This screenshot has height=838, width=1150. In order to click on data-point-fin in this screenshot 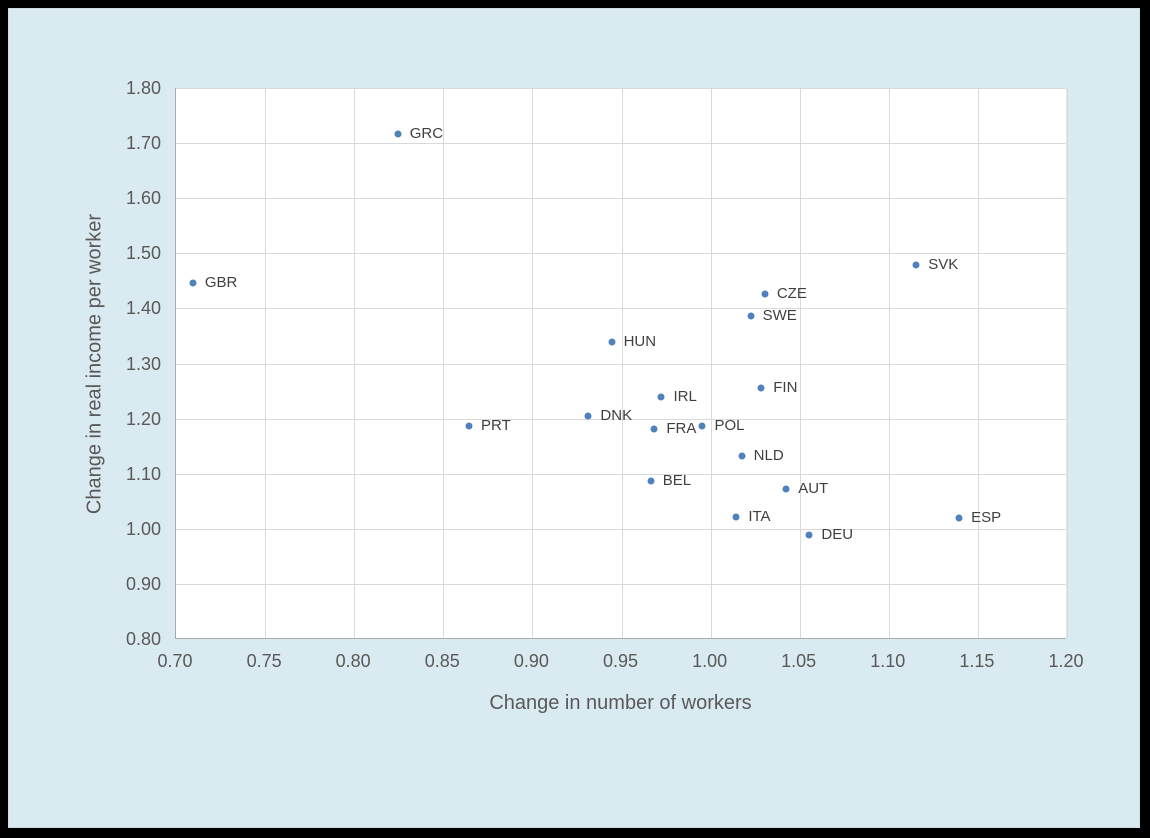, I will do `click(761, 388)`.